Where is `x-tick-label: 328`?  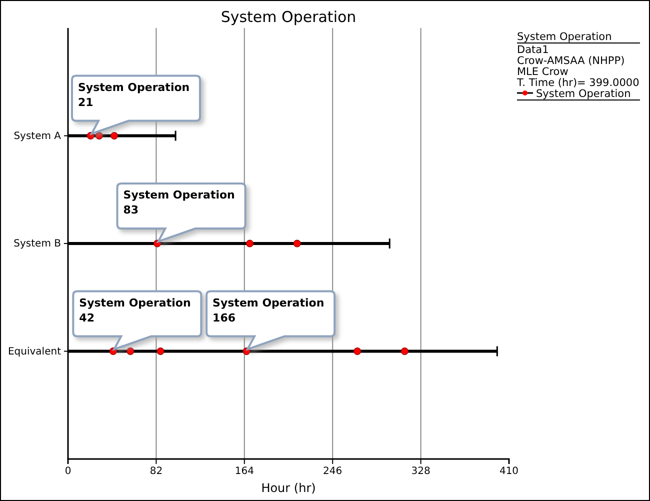 x-tick-label: 328 is located at coordinates (420, 472).